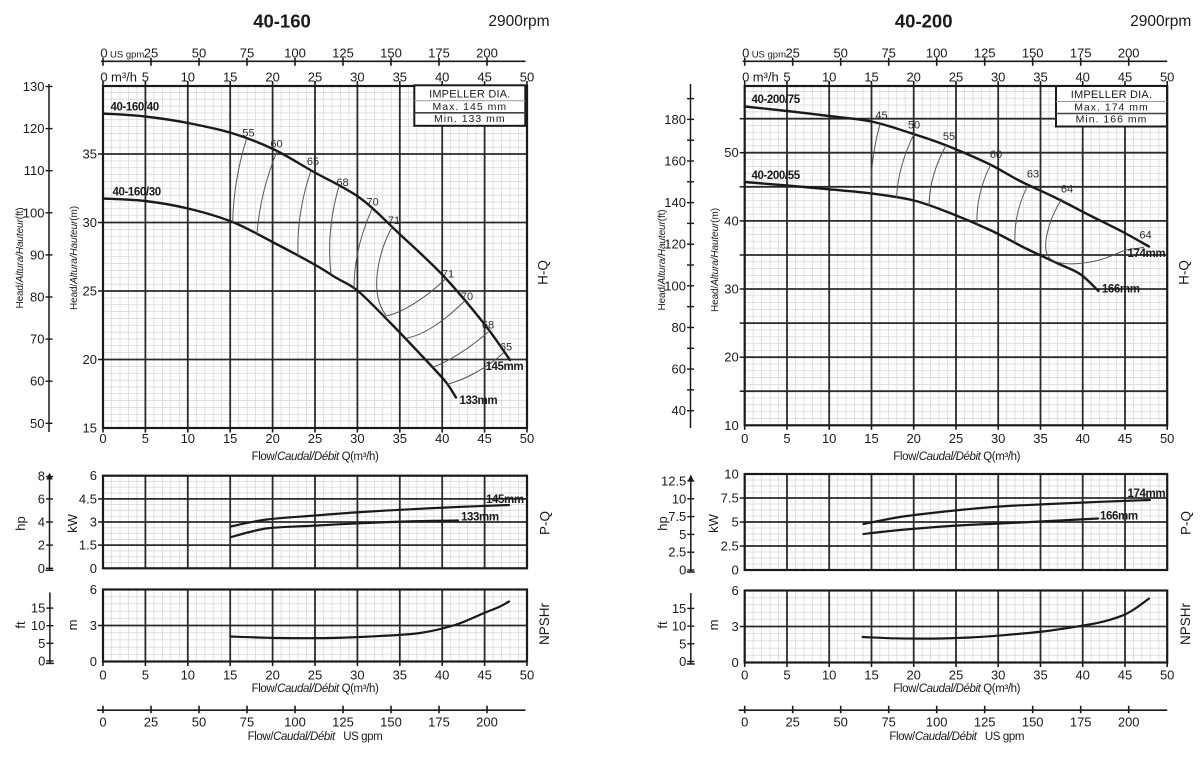 Image resolution: width=1200 pixels, height=767 pixels. Describe the element at coordinates (1145, 236) in the screenshot. I see `svg-text: 64` at that location.